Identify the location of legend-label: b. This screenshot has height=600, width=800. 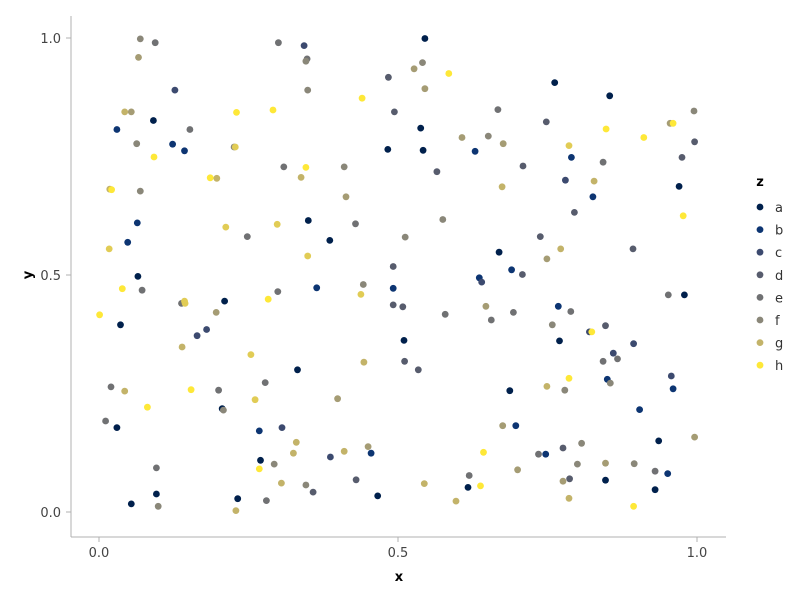
(779, 231).